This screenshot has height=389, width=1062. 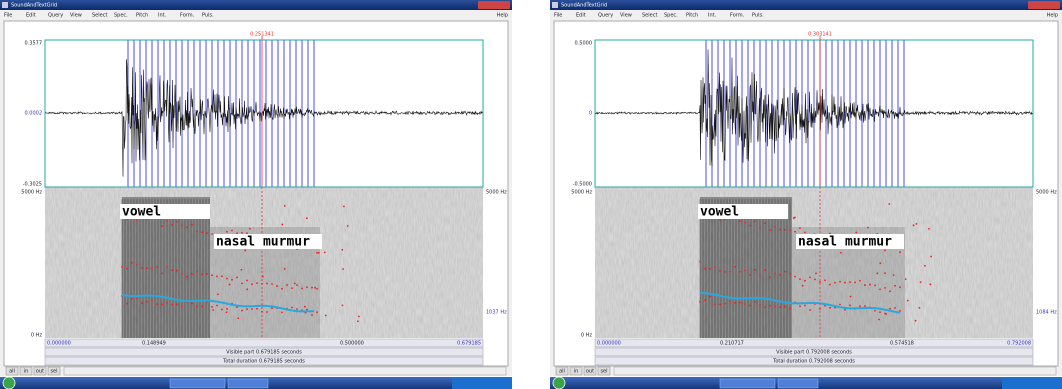 What do you see at coordinates (32, 185) in the screenshot?
I see `y-label: -0.3025` at bounding box center [32, 185].